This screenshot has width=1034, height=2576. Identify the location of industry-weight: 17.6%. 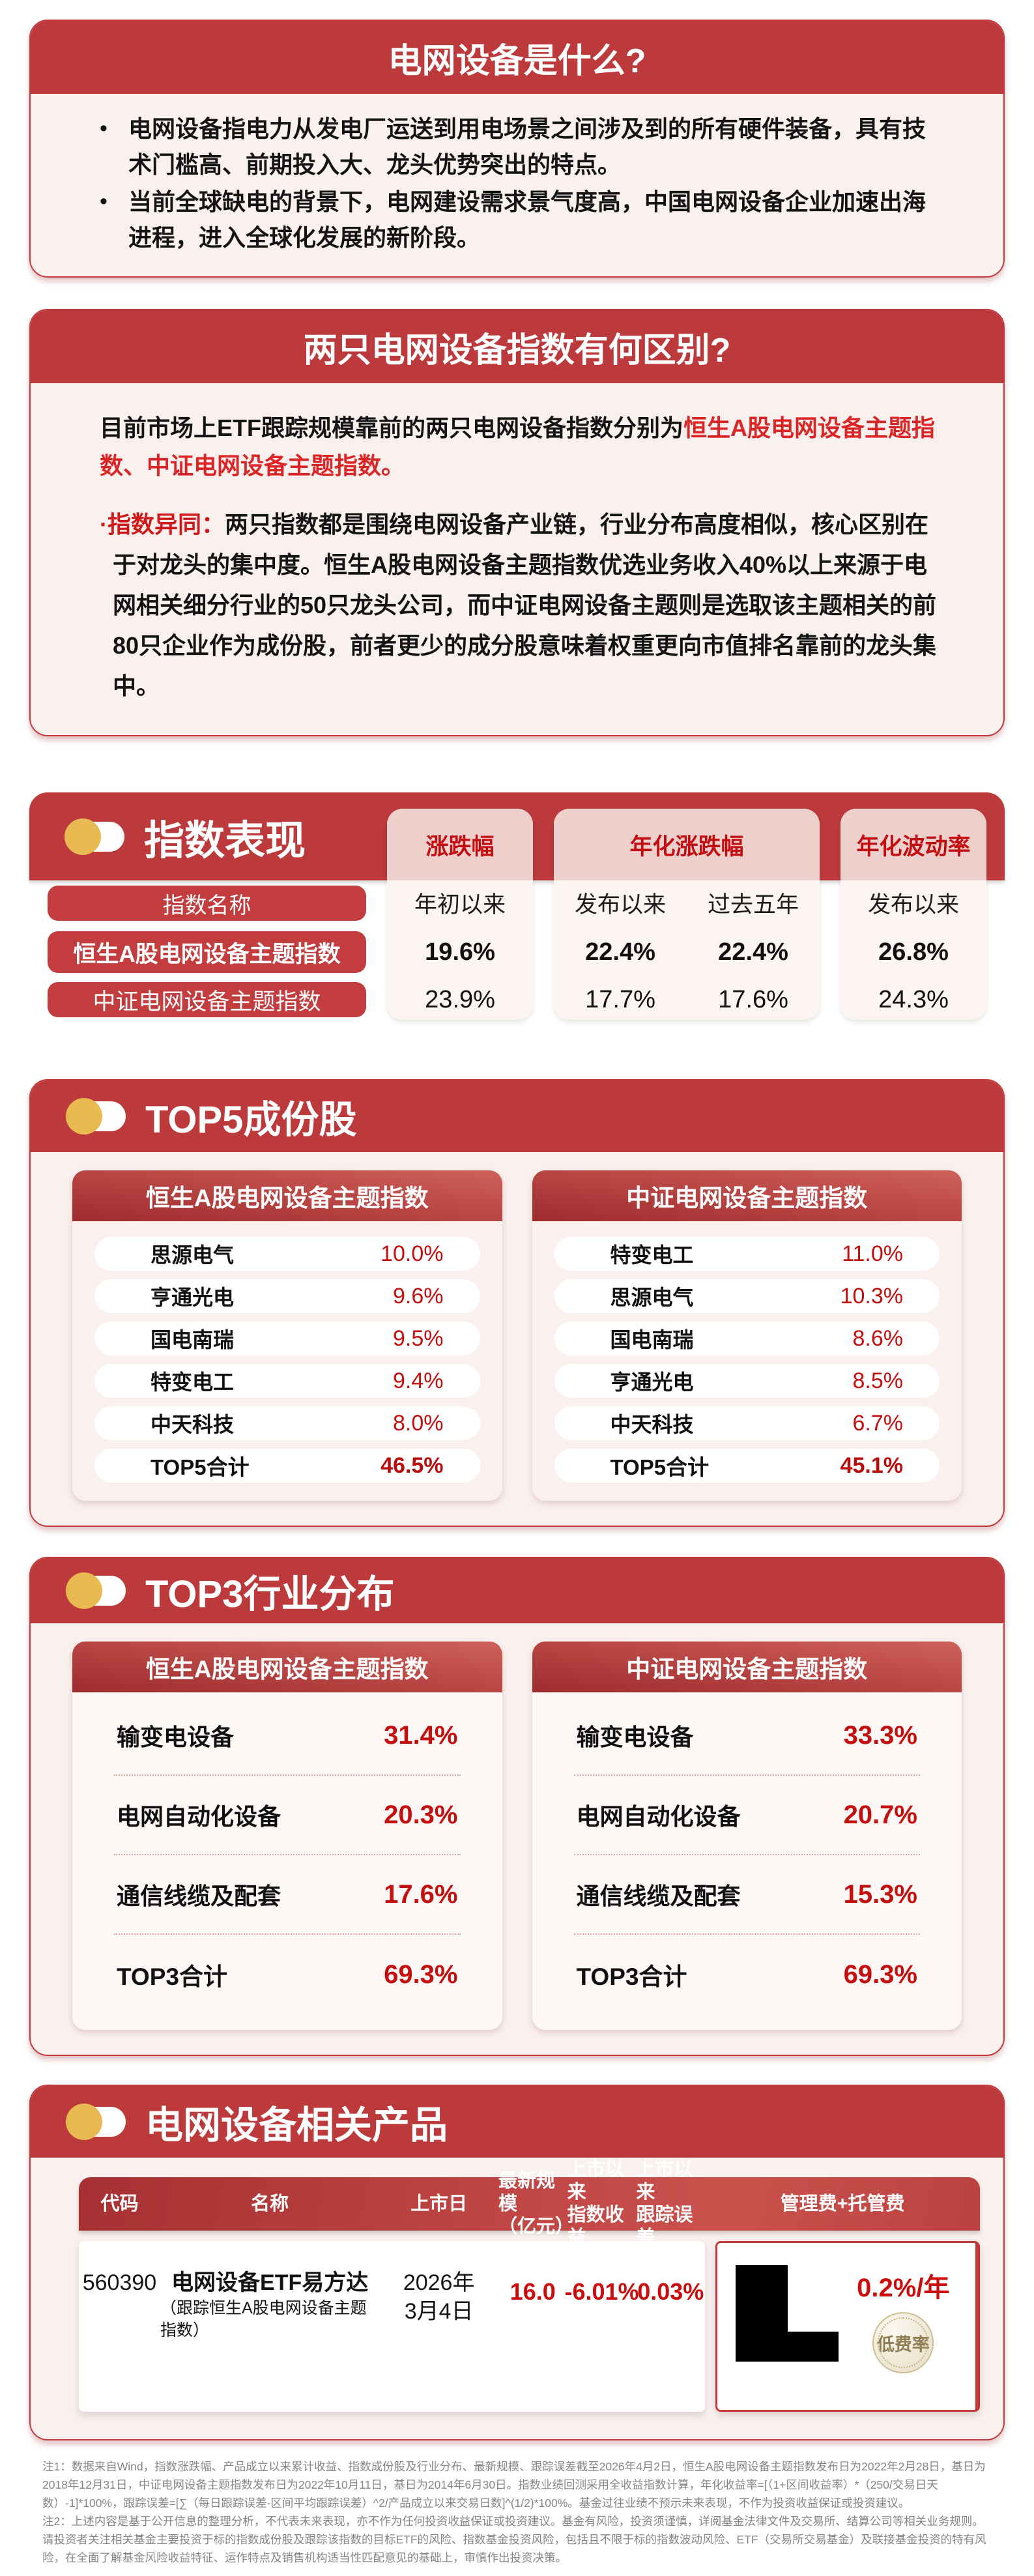
(421, 1894).